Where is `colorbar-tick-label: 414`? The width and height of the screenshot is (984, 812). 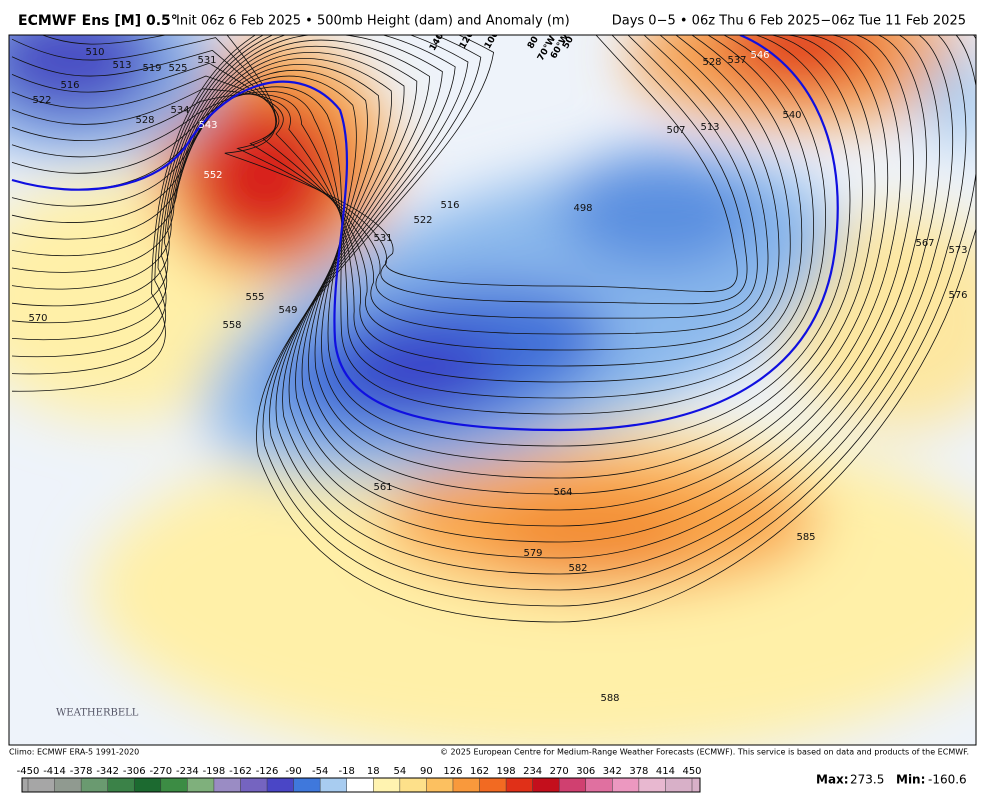 colorbar-tick-label: 414 is located at coordinates (665, 771).